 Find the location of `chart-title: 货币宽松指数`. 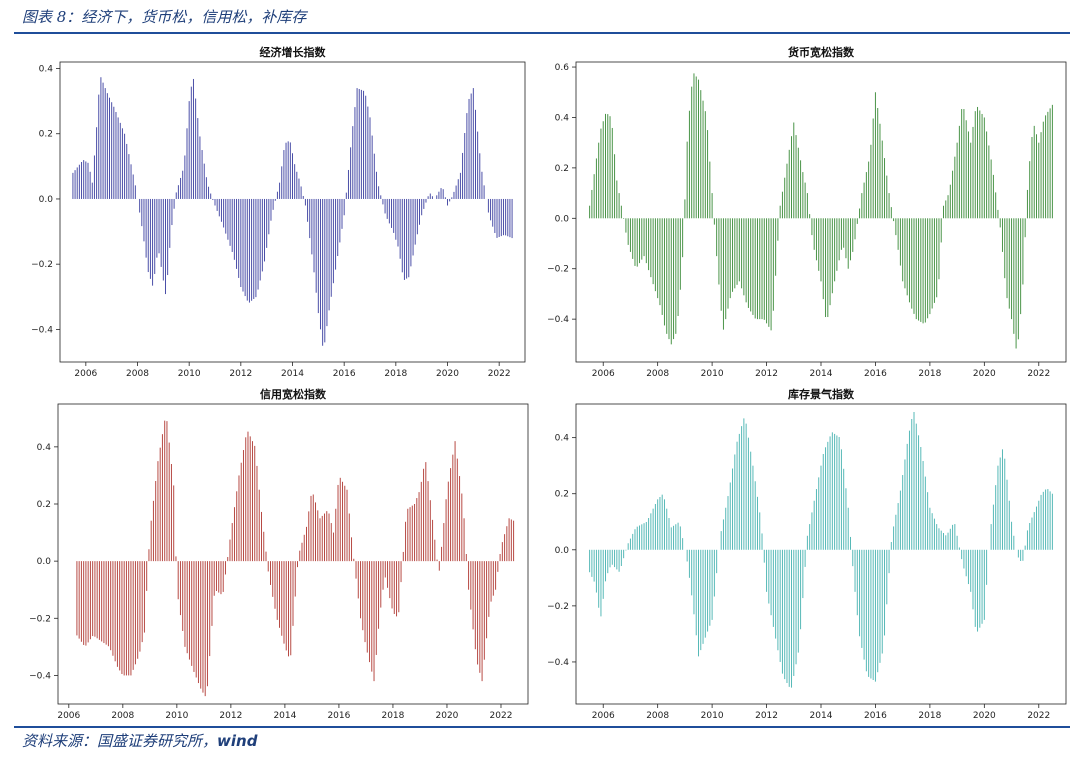

chart-title: 货币宽松指数 is located at coordinates (821, 52).